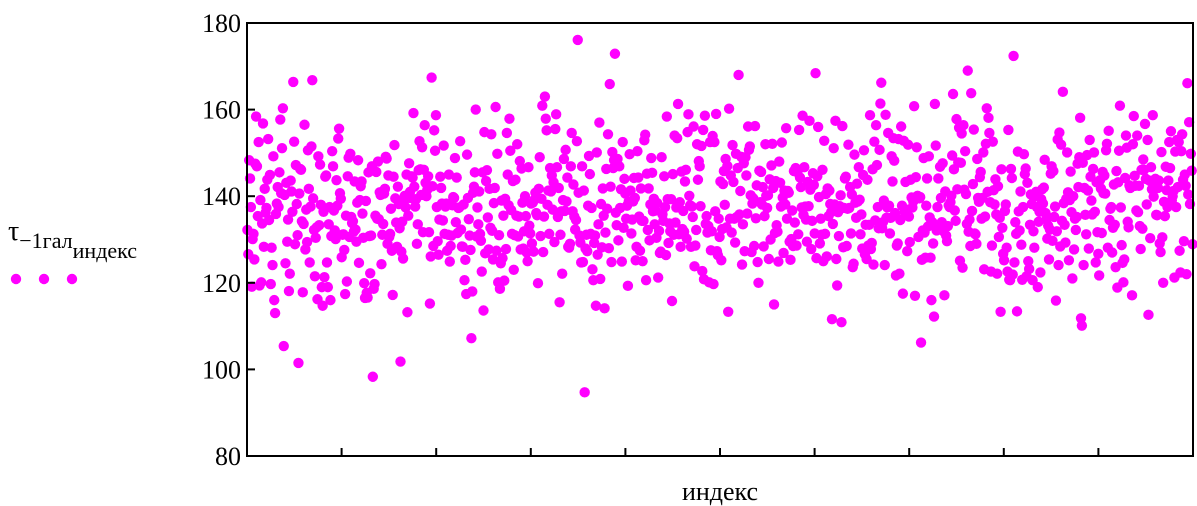 Image resolution: width=1197 pixels, height=506 pixels. What do you see at coordinates (72, 239) in the screenshot?
I see `svg-text: τ−1галиндекс` at bounding box center [72, 239].